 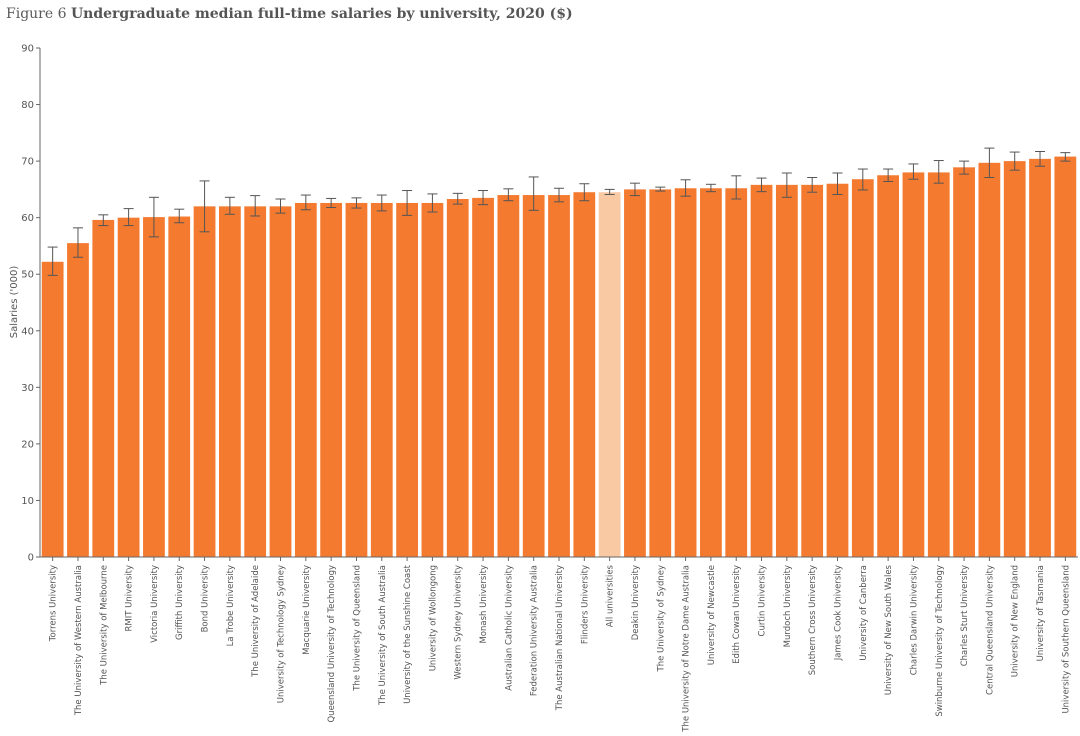 What do you see at coordinates (206, 598) in the screenshot?
I see `x-tick-label: Bond University` at bounding box center [206, 598].